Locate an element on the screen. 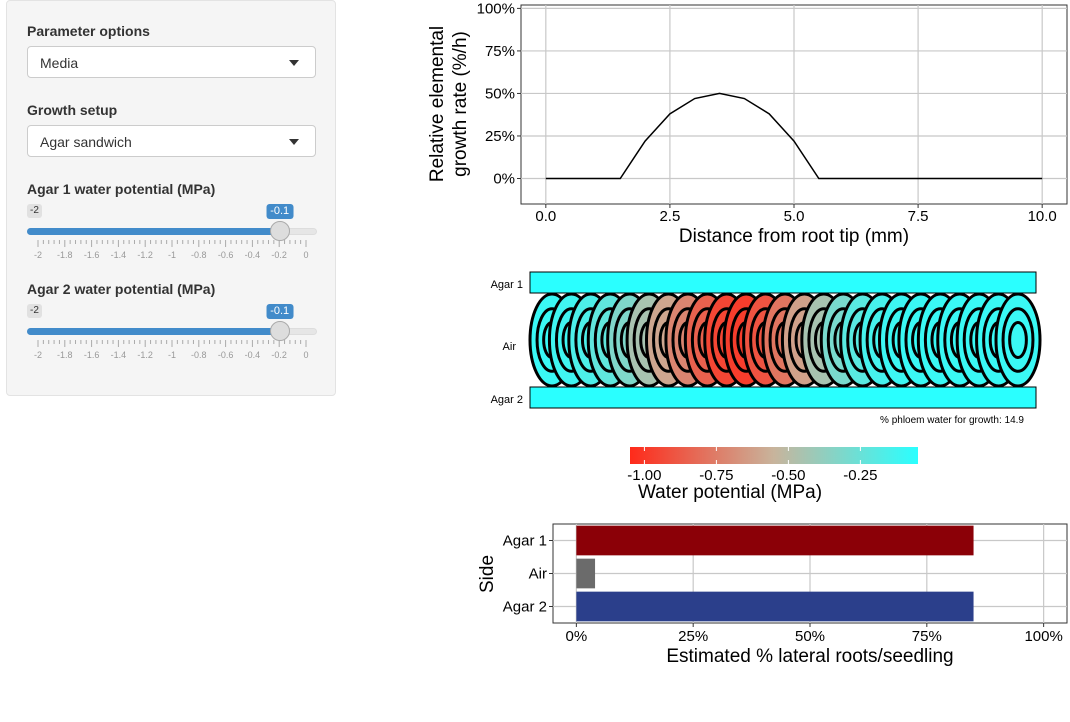 The height and width of the screenshot is (722, 1070). y-tick-label: 25% is located at coordinates (500, 136).